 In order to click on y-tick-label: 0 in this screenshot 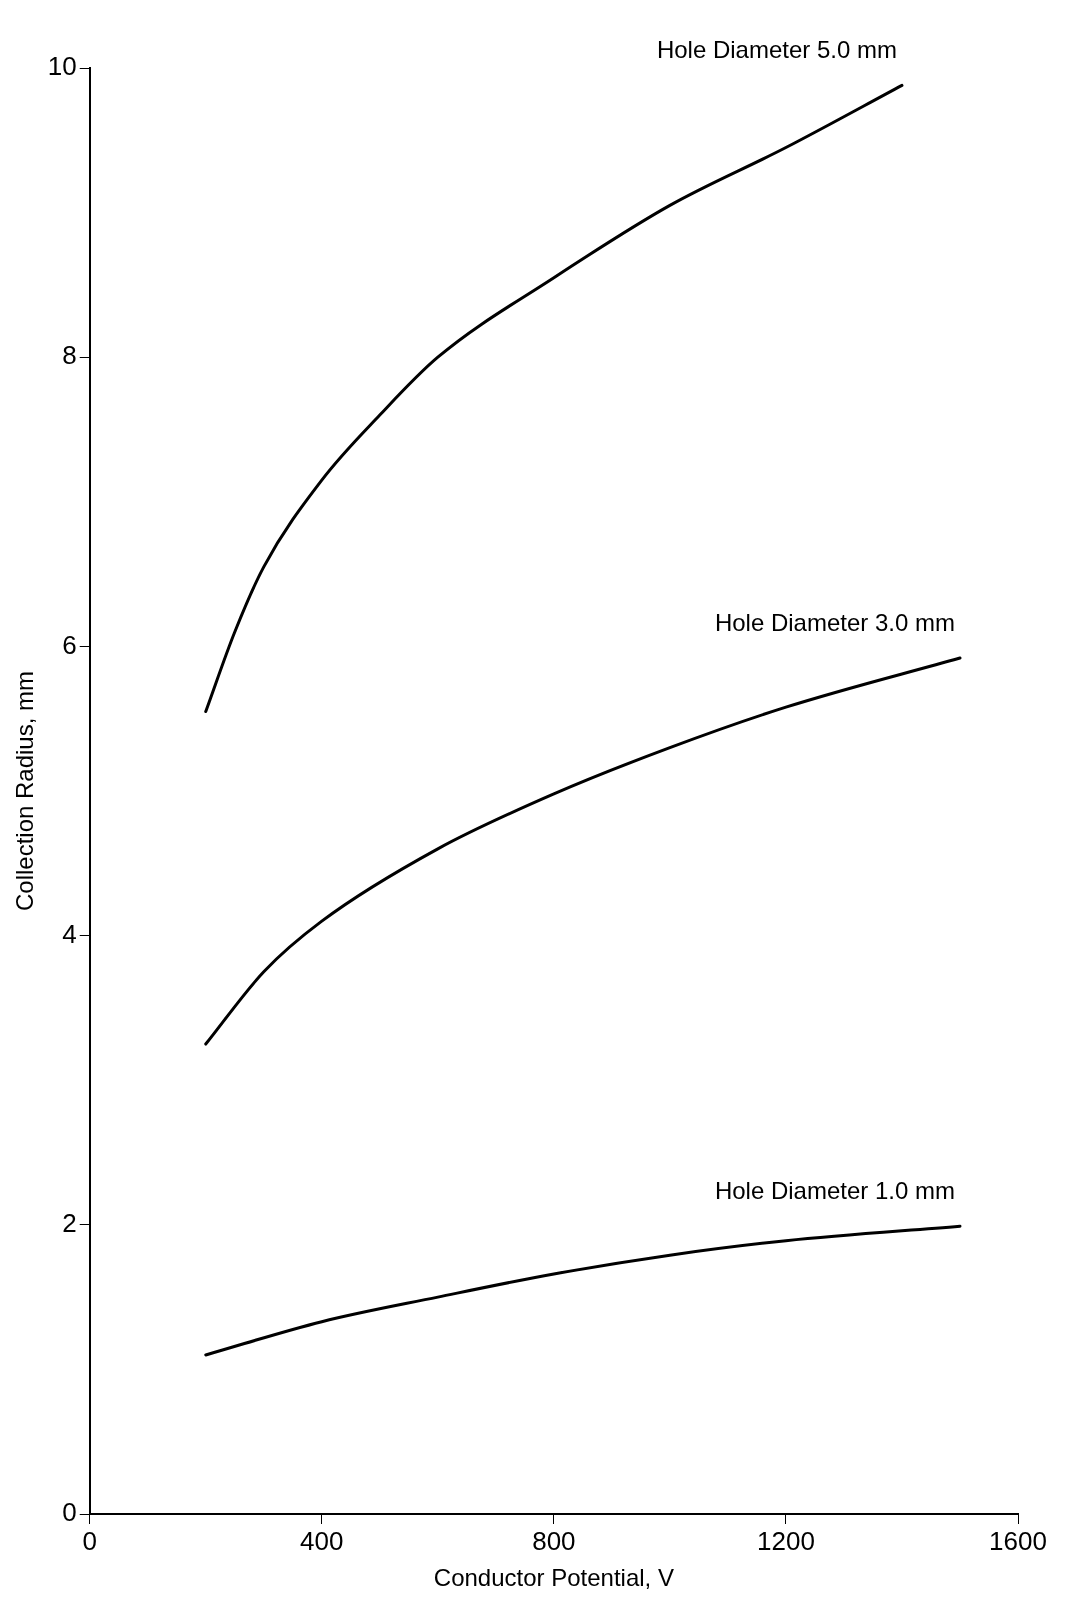, I will do `click(69, 1512)`.